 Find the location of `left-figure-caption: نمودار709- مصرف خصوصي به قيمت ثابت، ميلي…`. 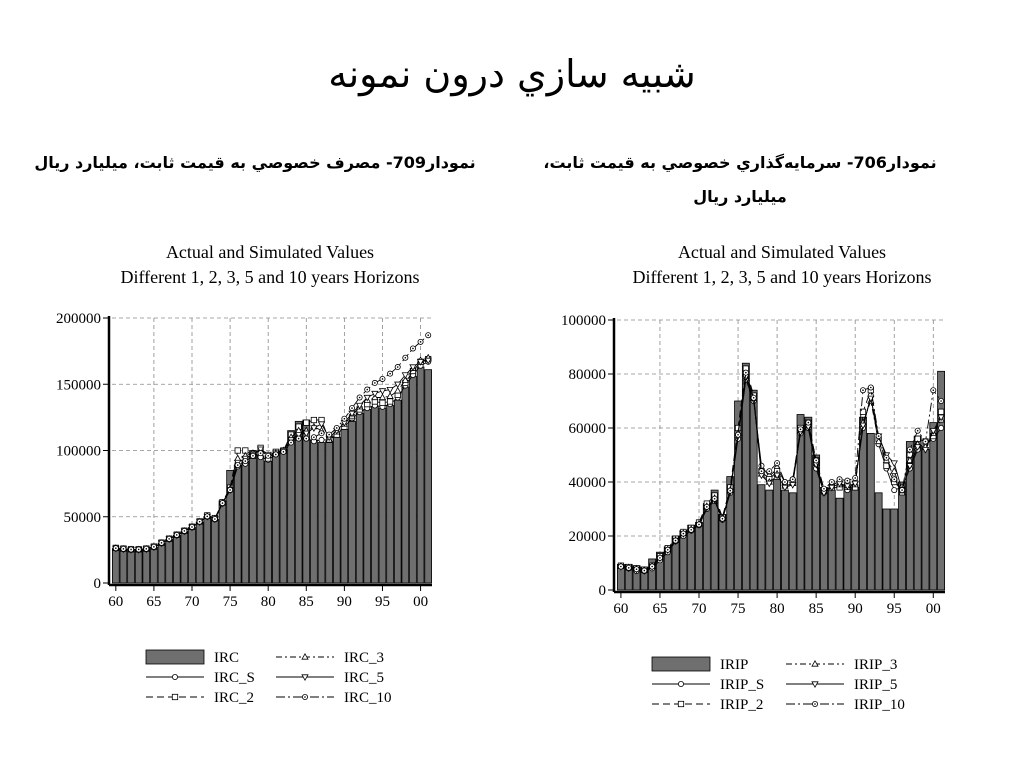

left-figure-caption: نمودار709- مصرف خصوصي به قيمت ثابت، ميلي… is located at coordinates (255, 162).